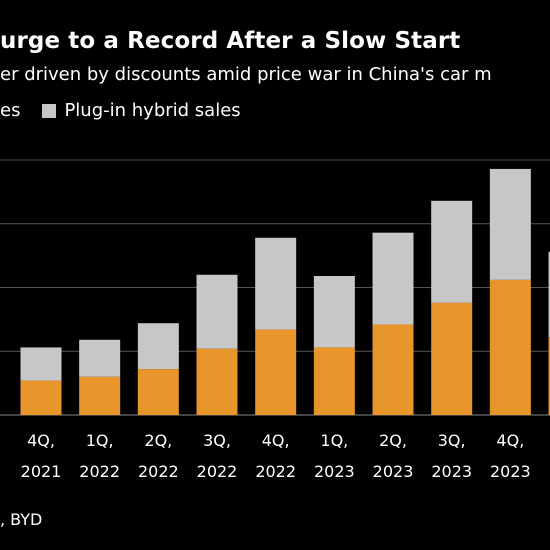  I want to click on tick-label-quarter-7: 3Q,, so click(452, 440).